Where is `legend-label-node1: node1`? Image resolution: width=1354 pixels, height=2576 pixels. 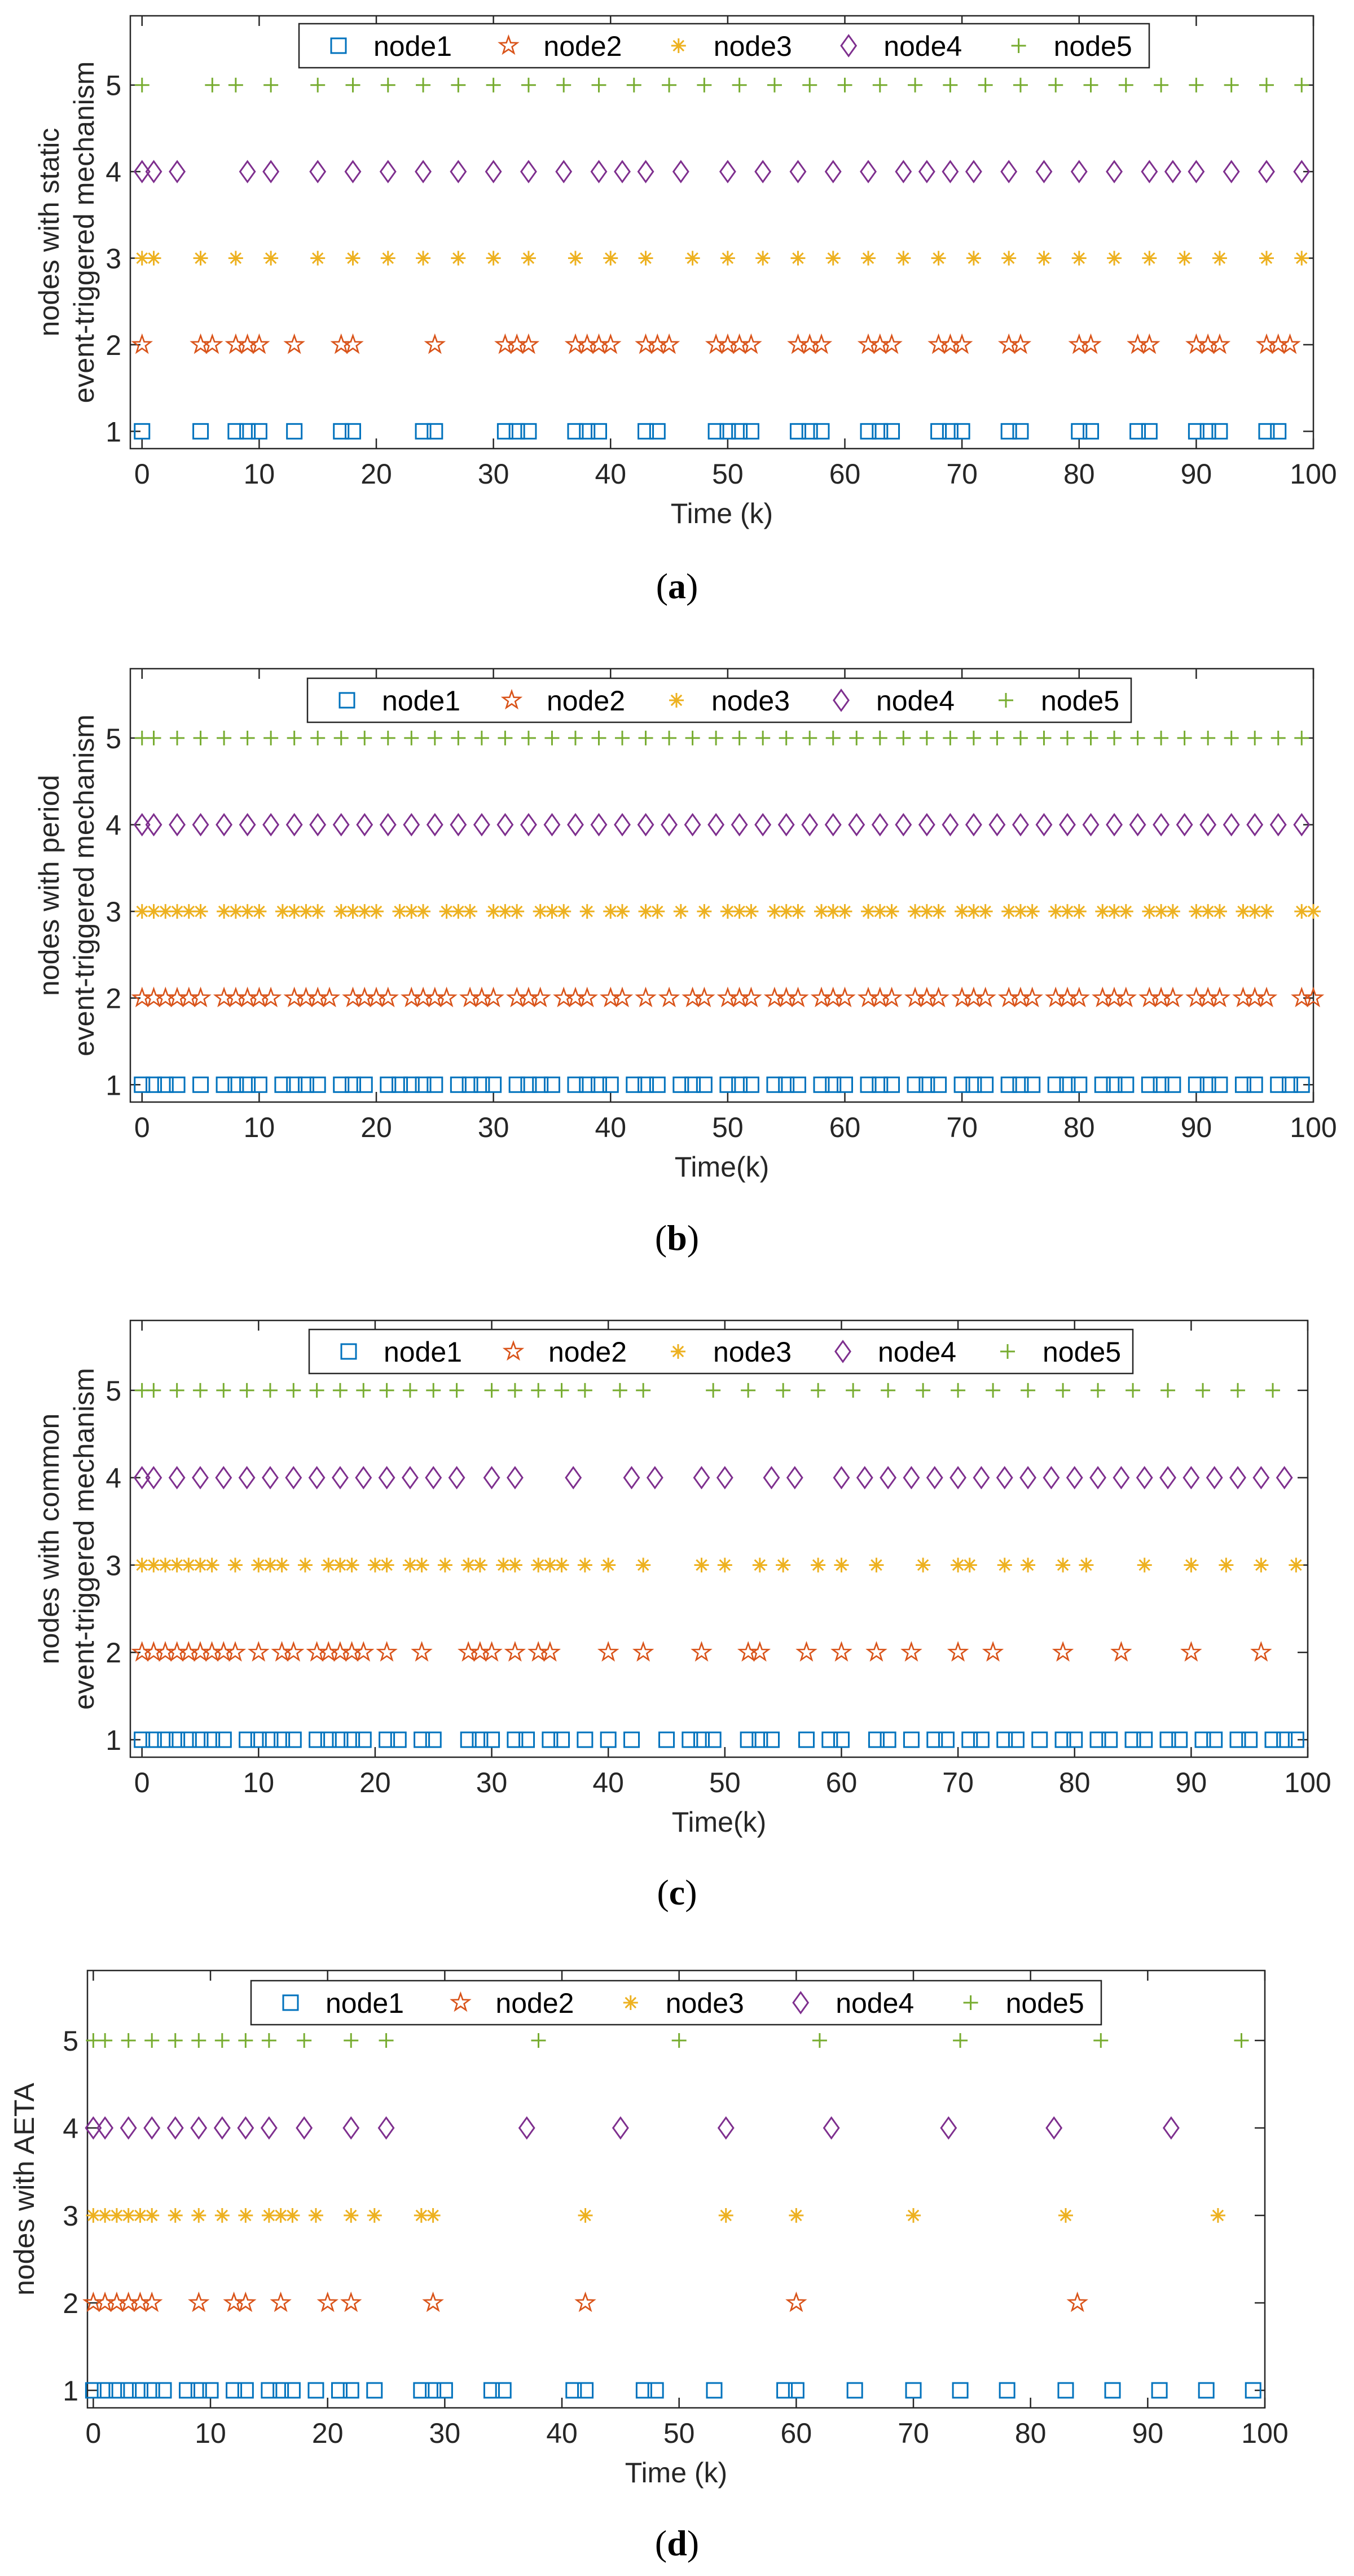 legend-label-node1: node1 is located at coordinates (365, 2003).